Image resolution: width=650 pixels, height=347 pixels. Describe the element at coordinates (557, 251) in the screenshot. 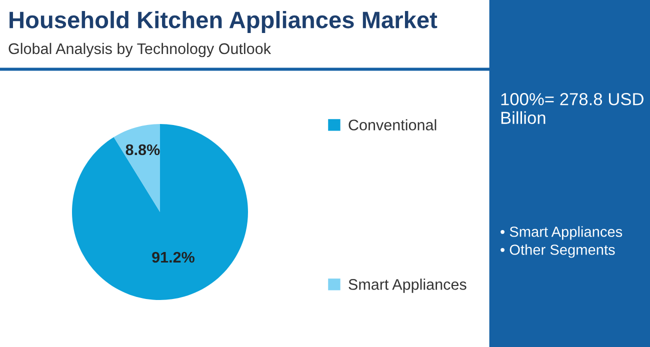

I see `text: • Other Segments` at that location.